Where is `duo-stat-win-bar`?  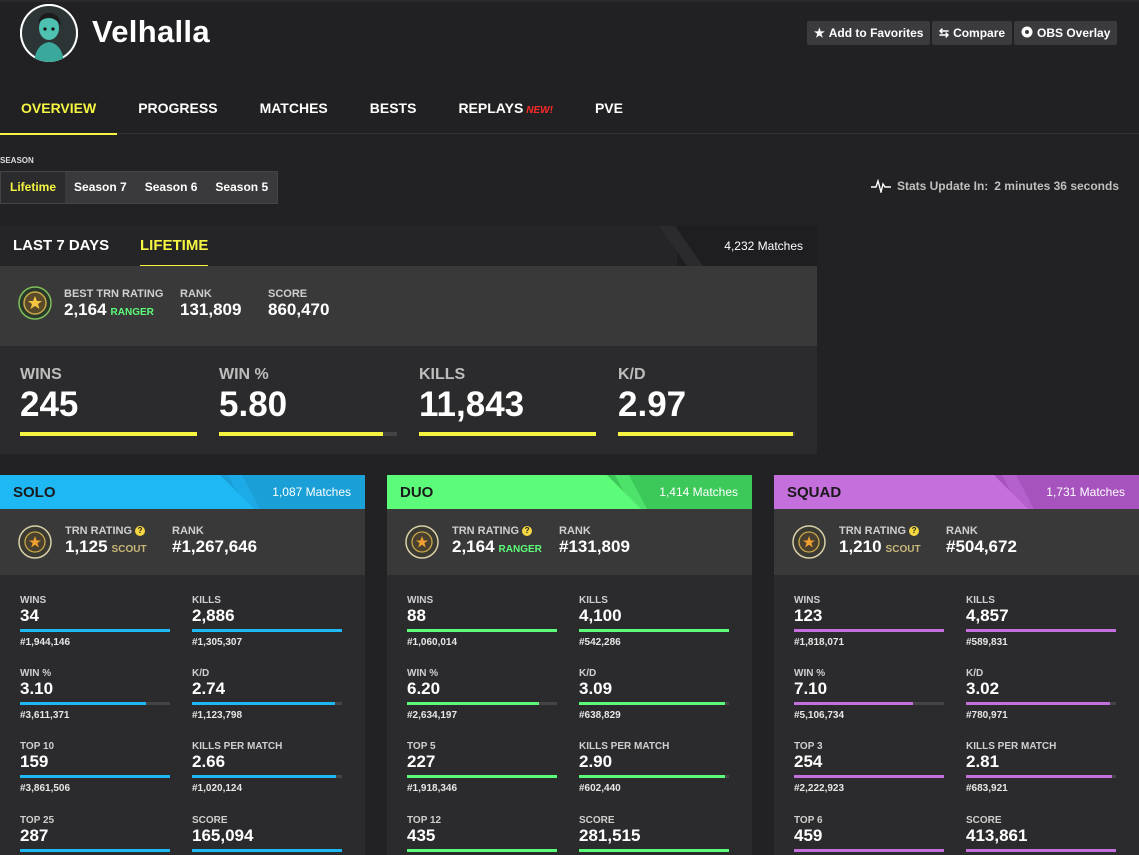
duo-stat-win-bar is located at coordinates (482, 703).